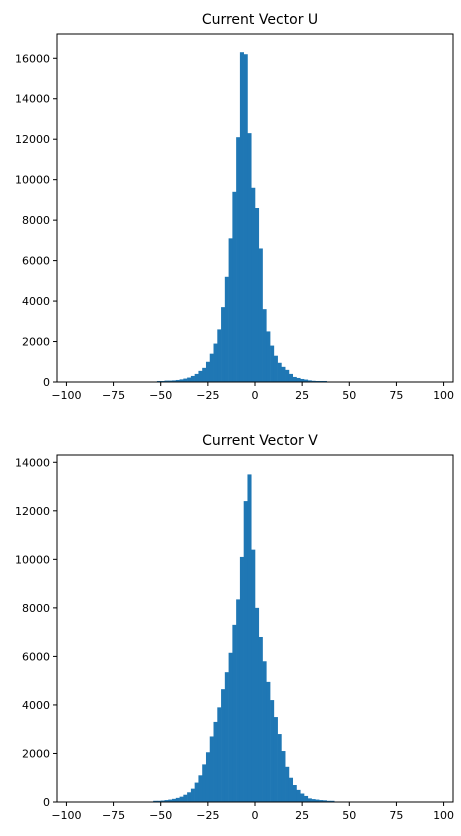 The image size is (461, 836). I want to click on x-tick-label: 25, so click(302, 395).